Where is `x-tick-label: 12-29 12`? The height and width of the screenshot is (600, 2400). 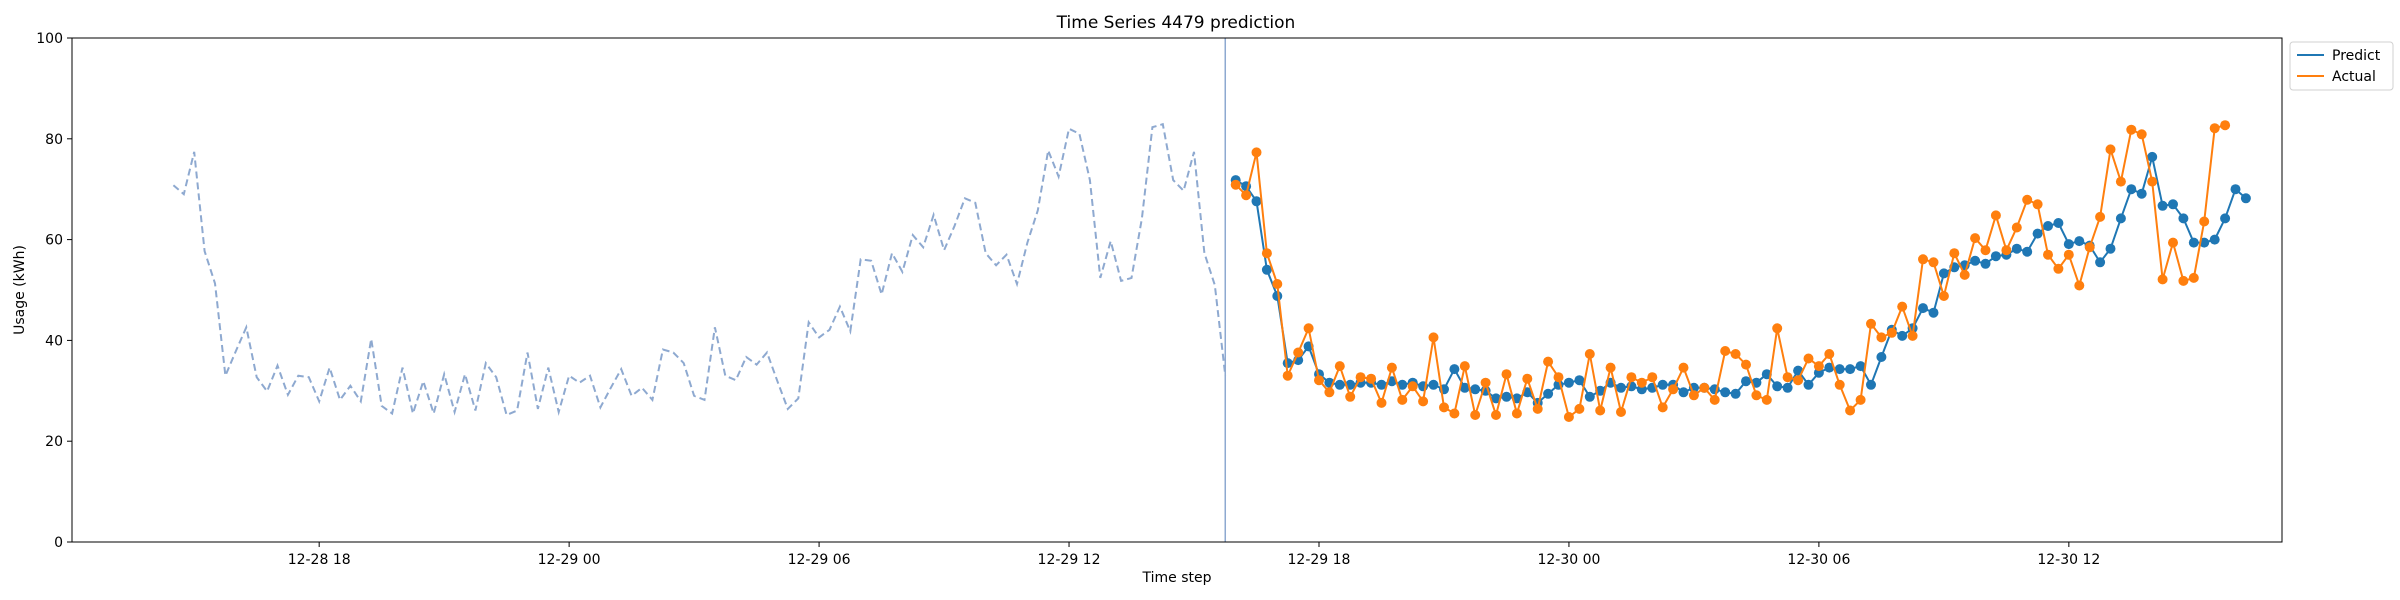
x-tick-label: 12-29 12 is located at coordinates (1069, 560).